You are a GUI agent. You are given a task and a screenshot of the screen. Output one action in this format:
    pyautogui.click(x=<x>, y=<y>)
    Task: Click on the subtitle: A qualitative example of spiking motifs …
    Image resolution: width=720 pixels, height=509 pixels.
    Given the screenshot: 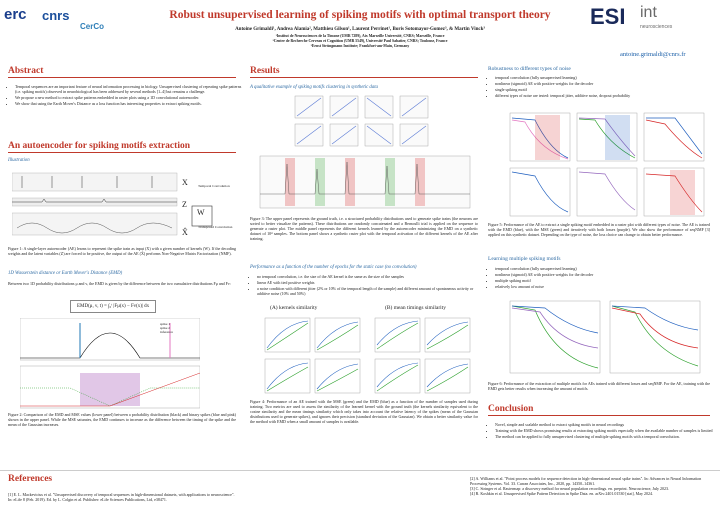 What is the action you would take?
    pyautogui.click(x=314, y=87)
    